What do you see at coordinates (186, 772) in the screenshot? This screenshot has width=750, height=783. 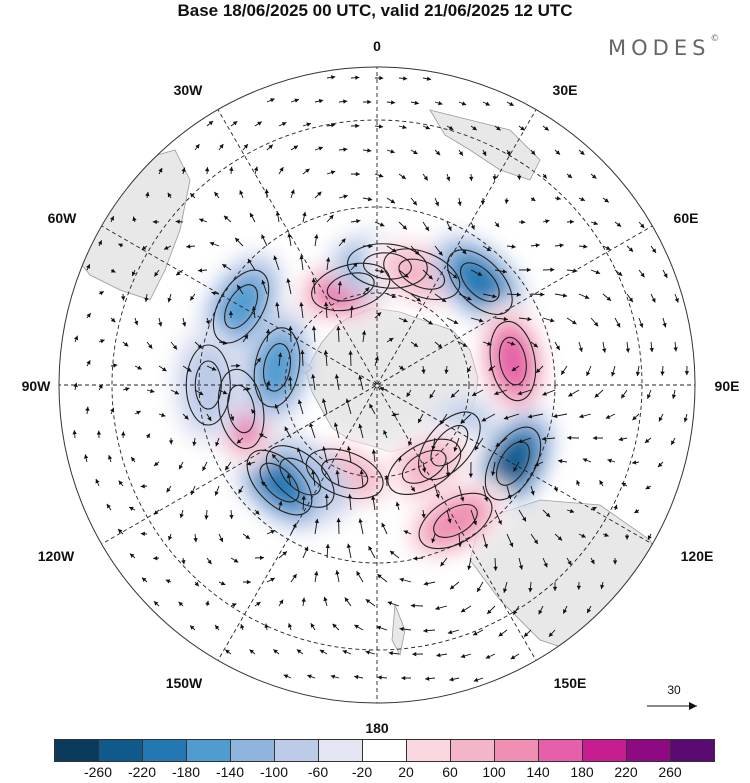 I see `colorbar-tick-label: -180` at bounding box center [186, 772].